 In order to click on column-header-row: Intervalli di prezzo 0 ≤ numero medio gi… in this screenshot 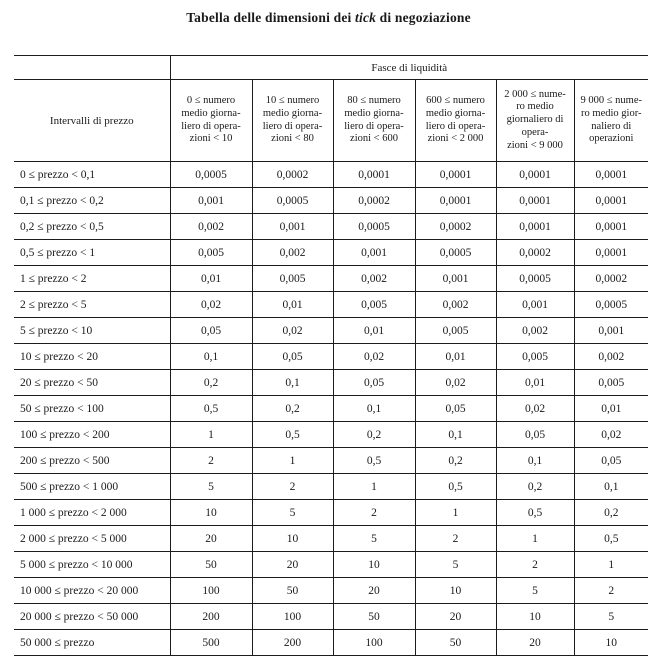, I will do `click(331, 120)`.